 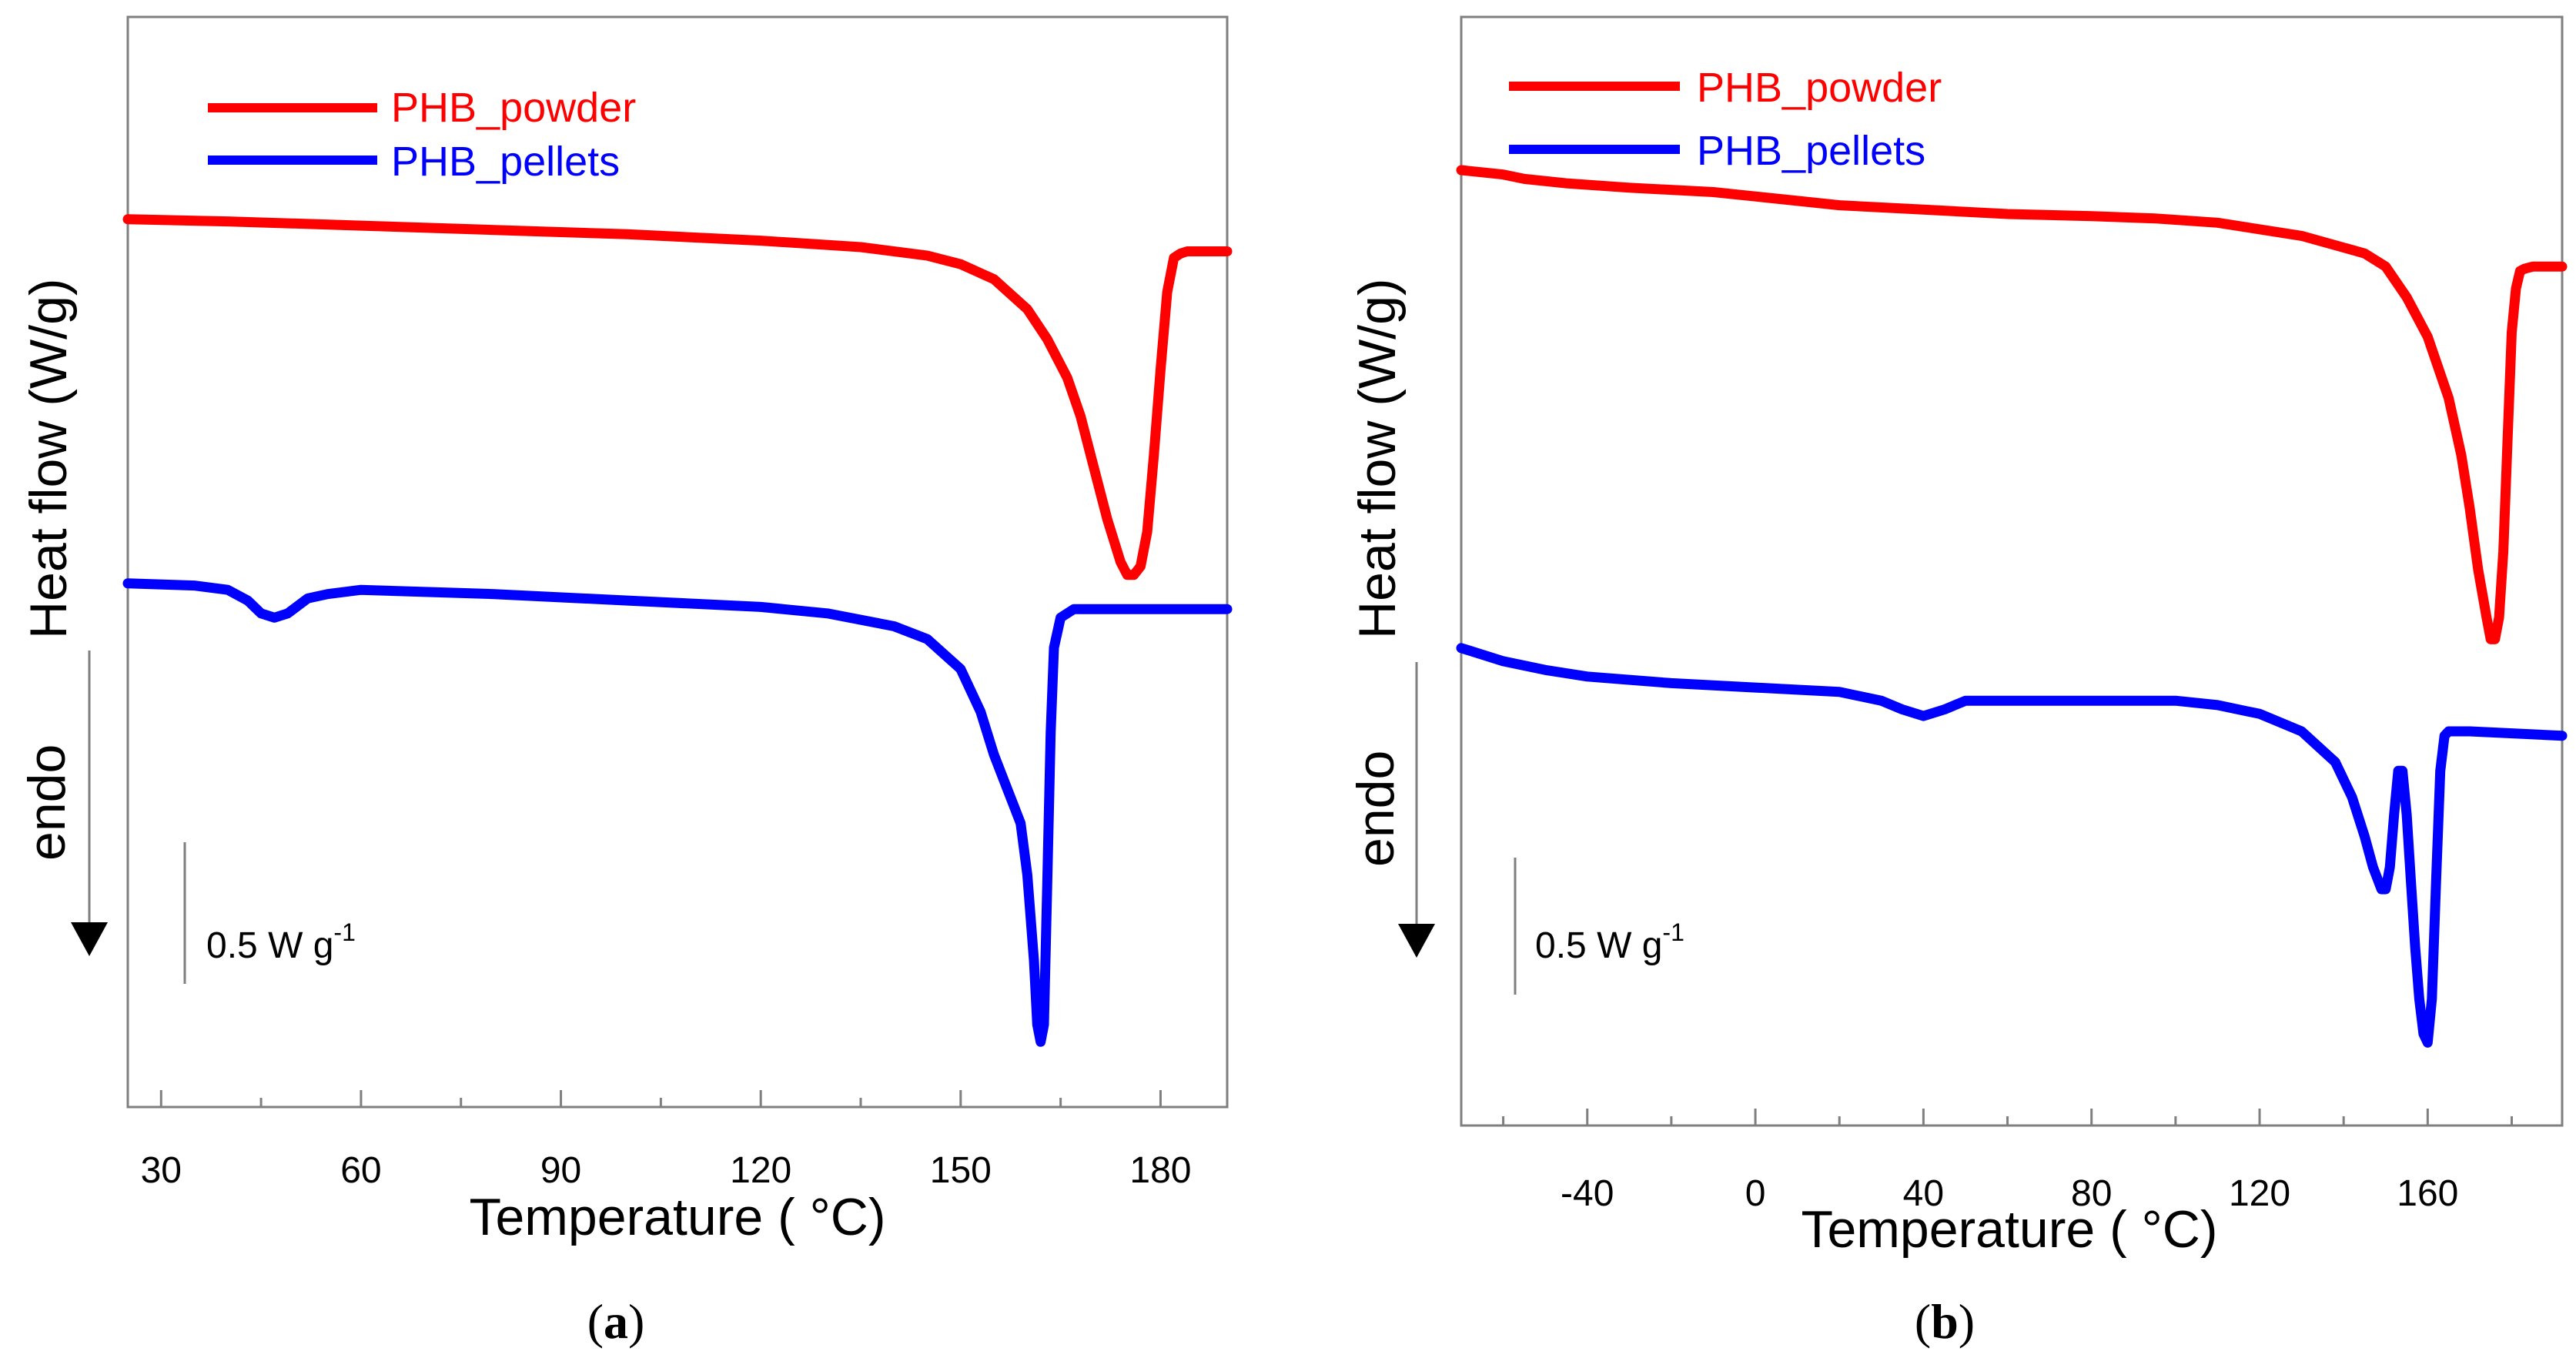 What do you see at coordinates (360, 1170) in the screenshot?
I see `x-tick-label: 60` at bounding box center [360, 1170].